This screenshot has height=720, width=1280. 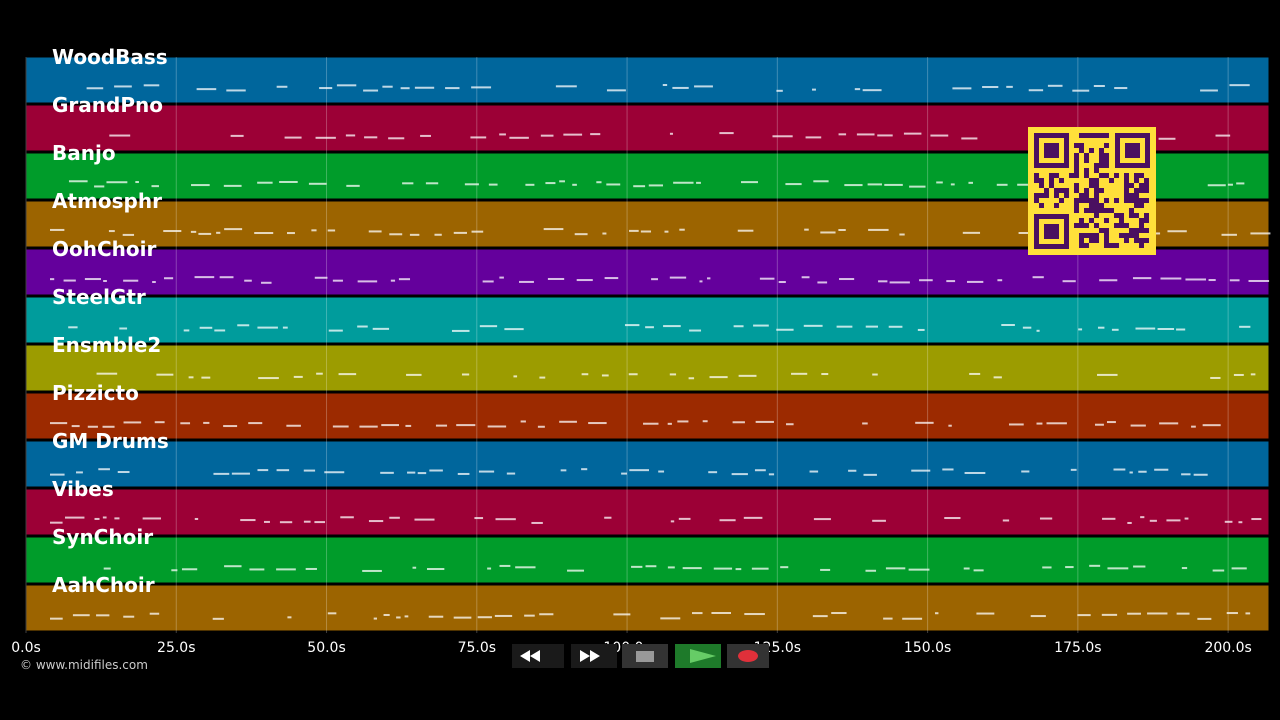 What do you see at coordinates (640, 656) in the screenshot?
I see `transport` at bounding box center [640, 656].